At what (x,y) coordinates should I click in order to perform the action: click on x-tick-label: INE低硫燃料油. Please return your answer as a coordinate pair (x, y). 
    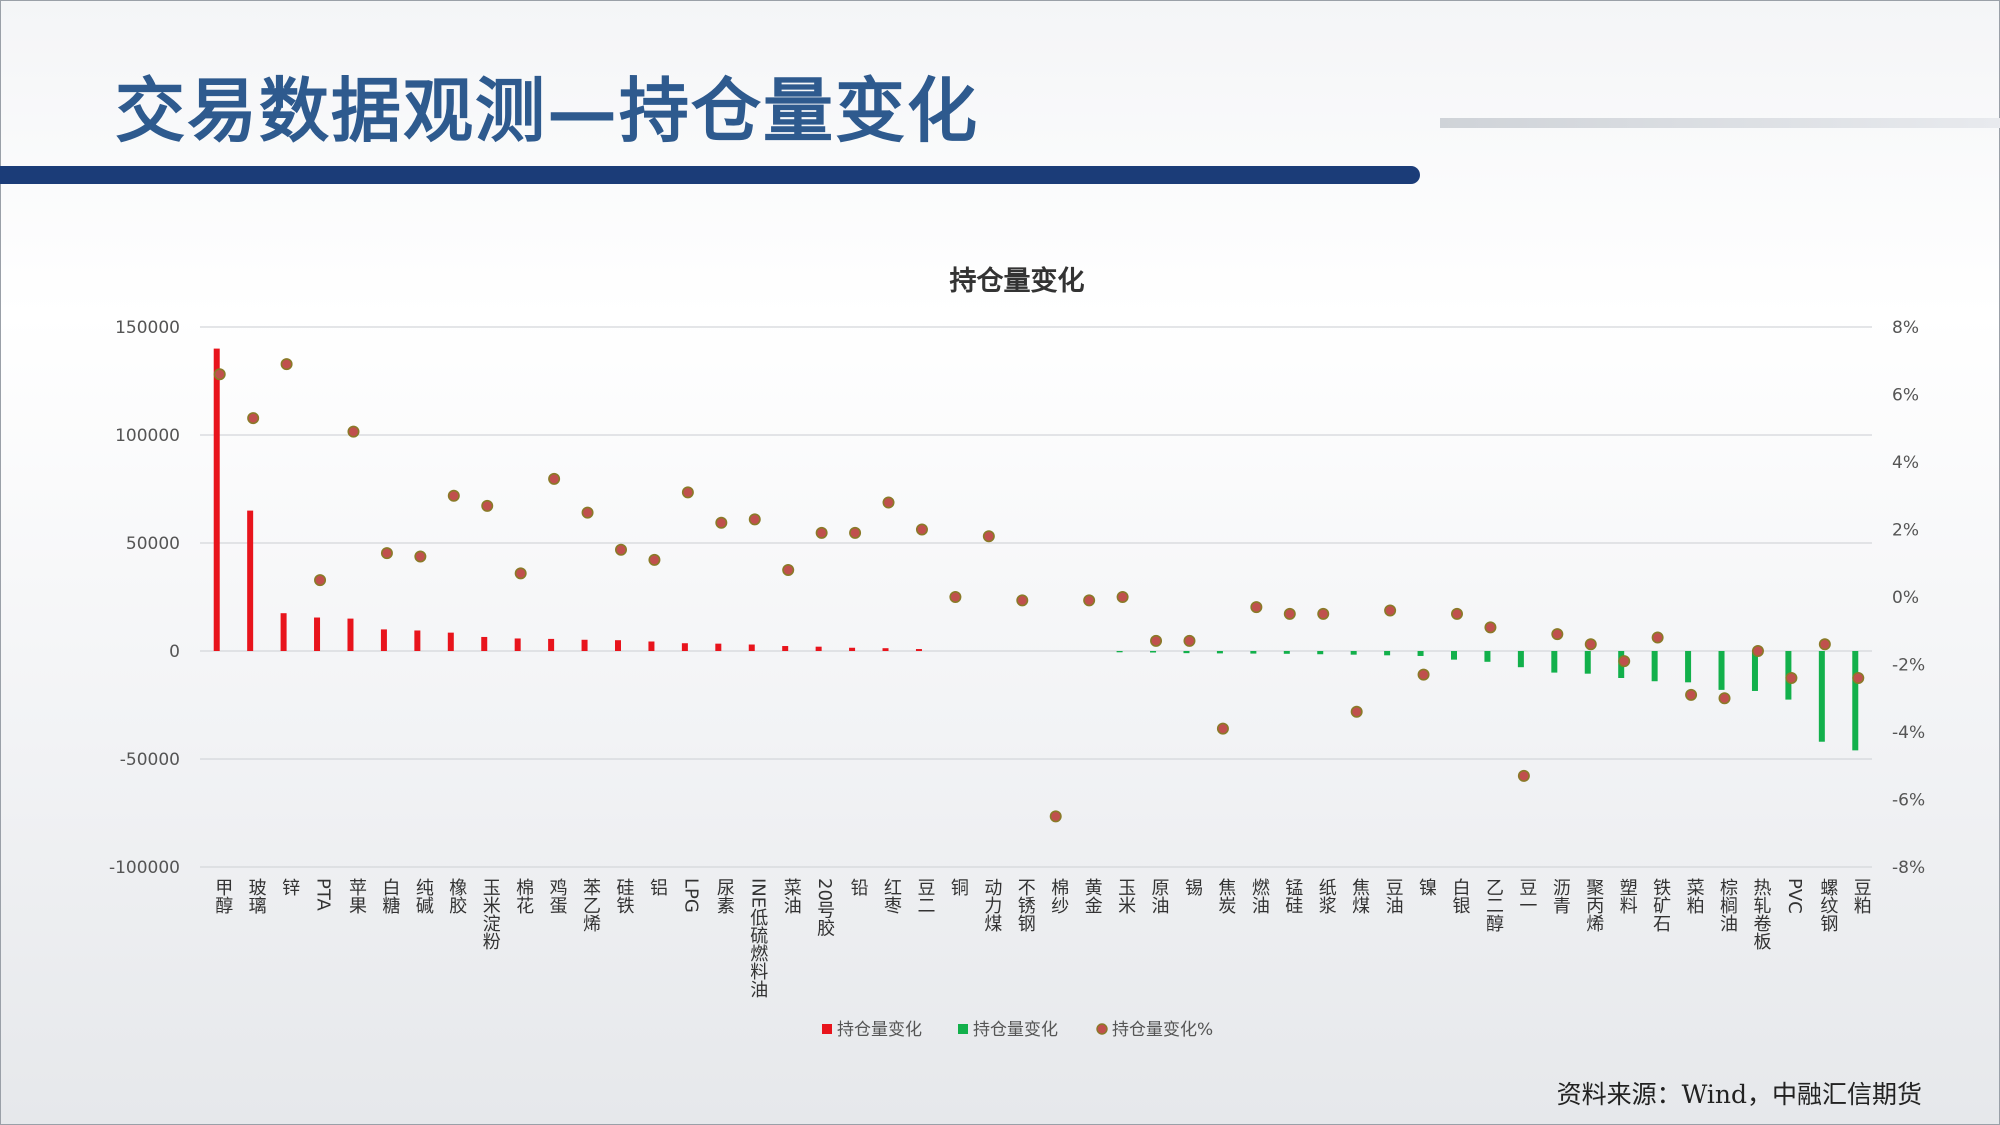
    Looking at the image, I should click on (757, 938).